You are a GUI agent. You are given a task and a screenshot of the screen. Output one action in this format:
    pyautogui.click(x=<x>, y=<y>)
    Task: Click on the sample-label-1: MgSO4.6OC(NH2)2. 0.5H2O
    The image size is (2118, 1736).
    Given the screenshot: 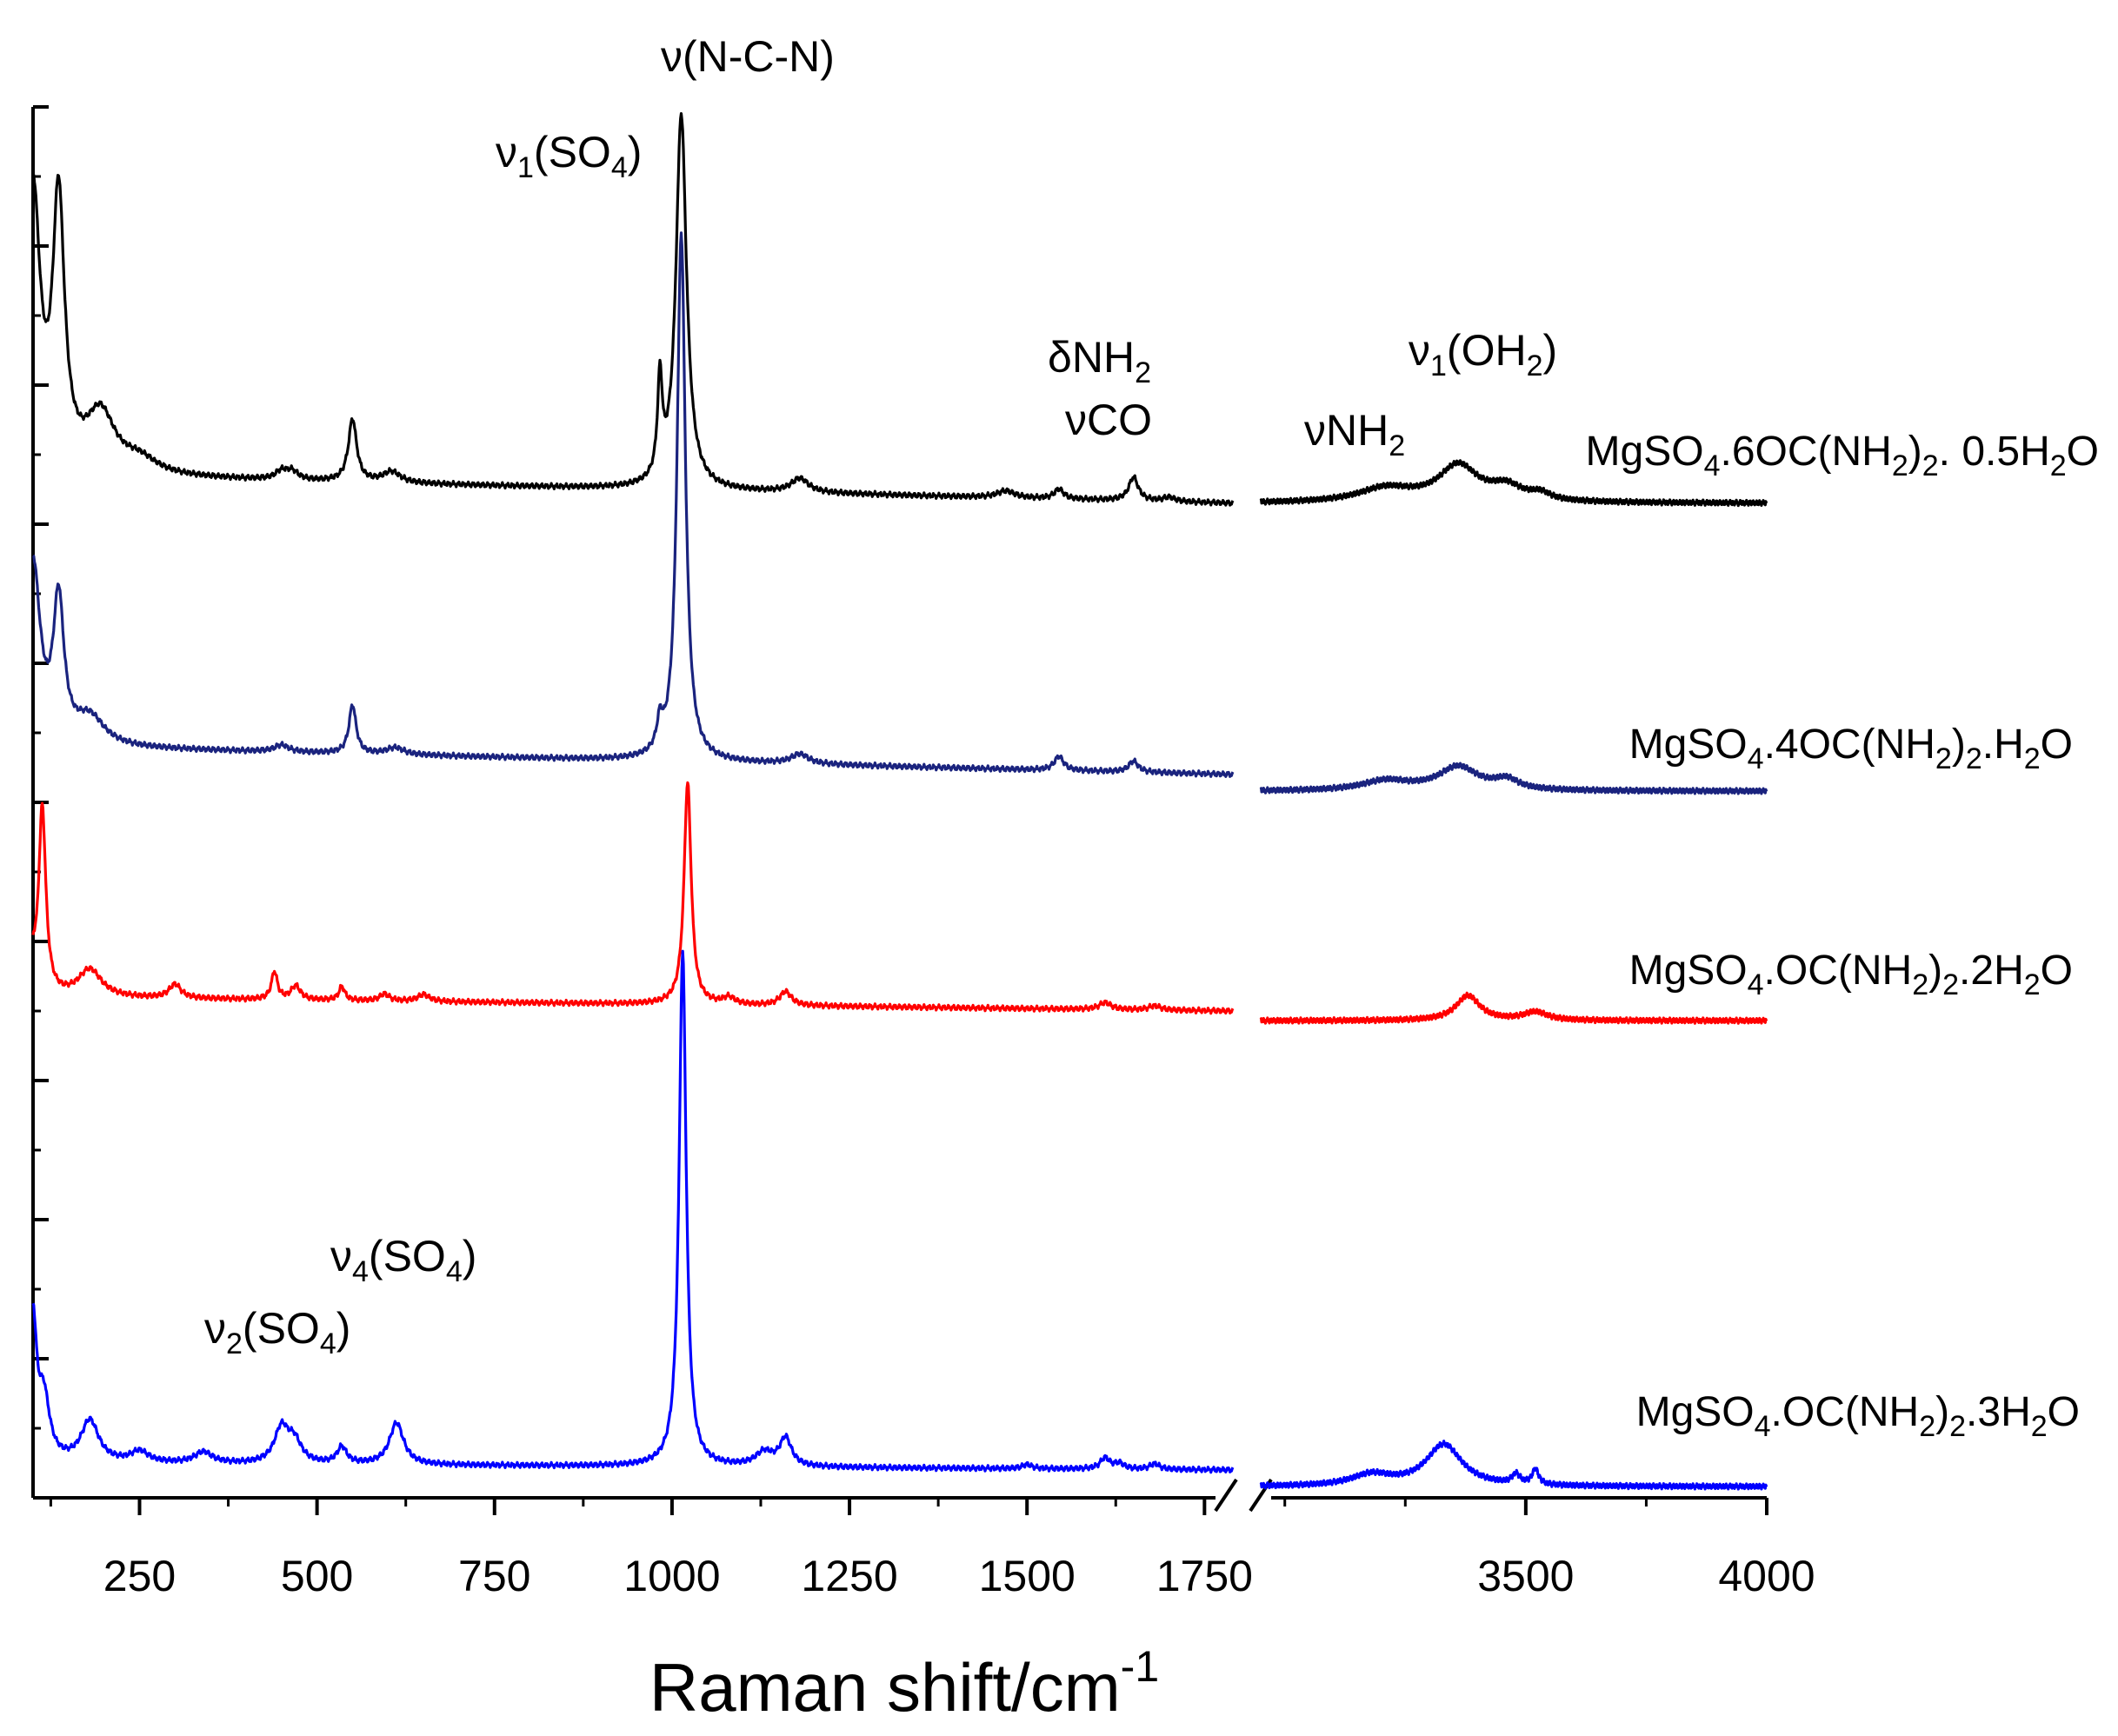 What is the action you would take?
    pyautogui.click(x=1842, y=455)
    